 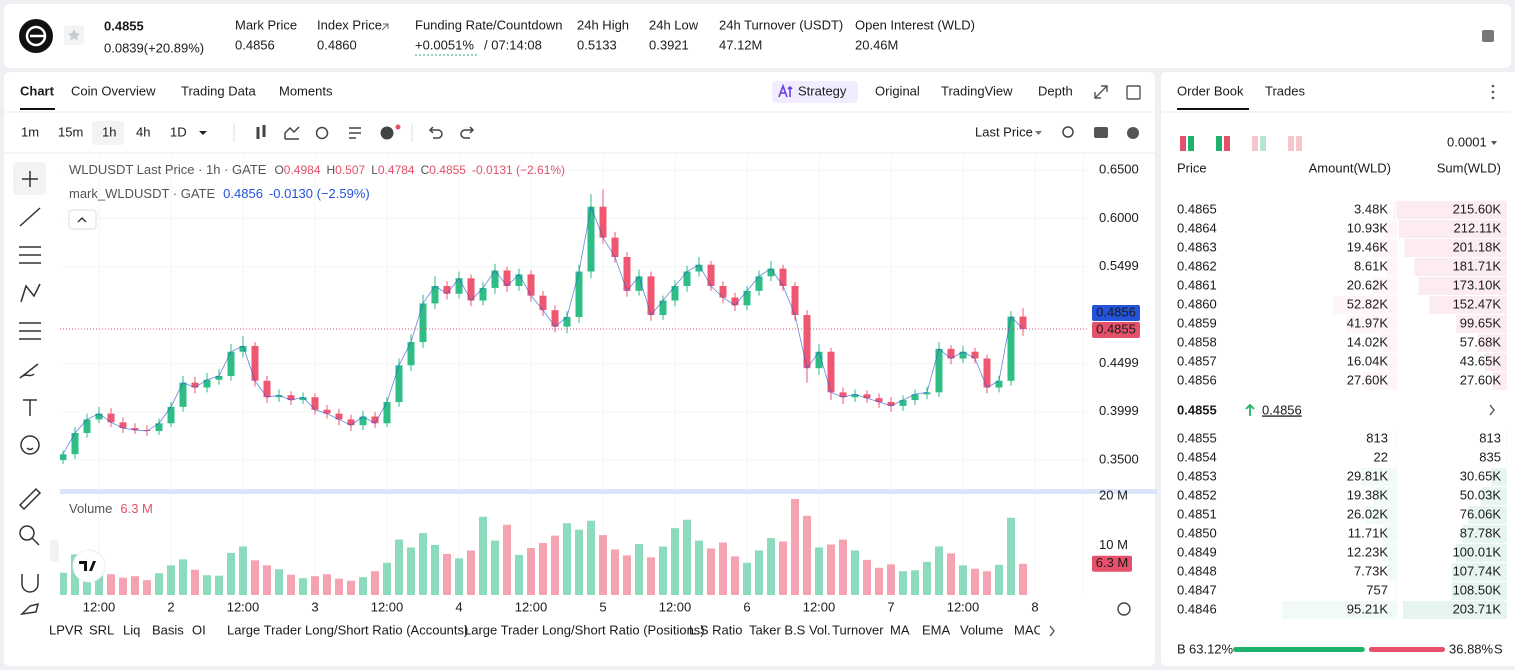 What do you see at coordinates (387, 133) in the screenshot?
I see `add-icon` at bounding box center [387, 133].